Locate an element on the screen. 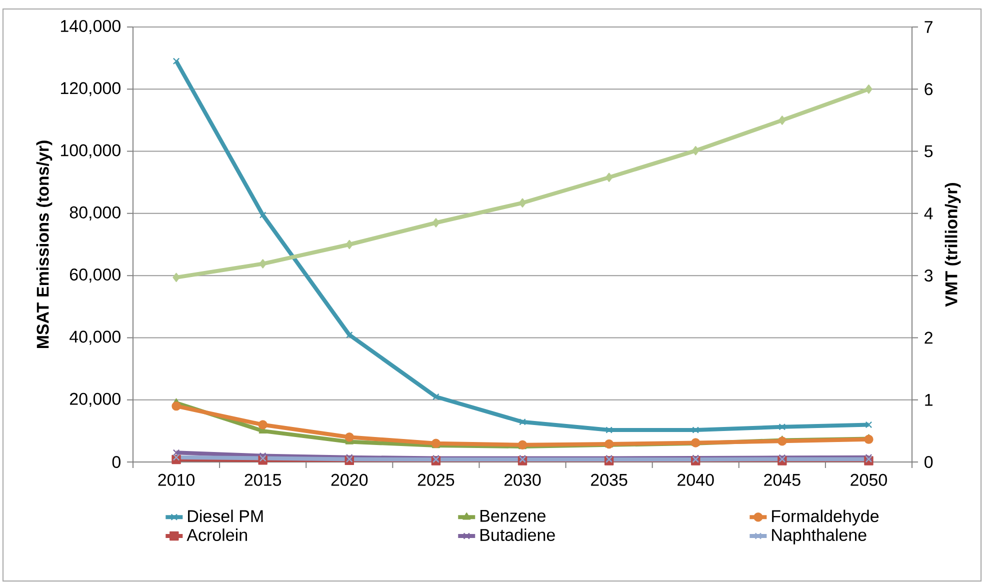 The width and height of the screenshot is (982, 582). y-tick-label: 60,000 is located at coordinates (95, 275).